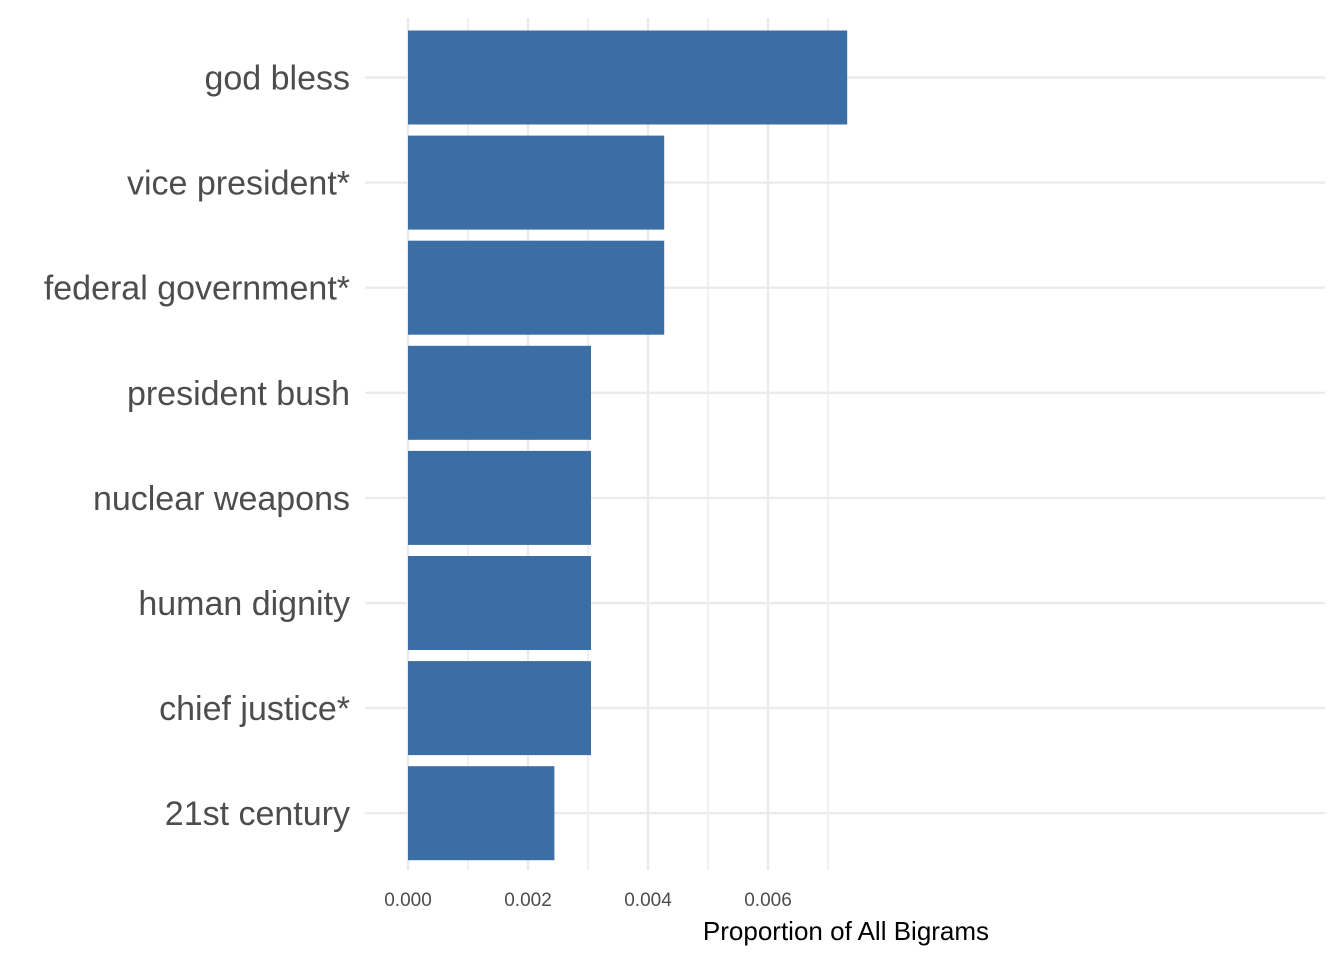  Describe the element at coordinates (536, 182) in the screenshot. I see `bar-vice-president` at that location.